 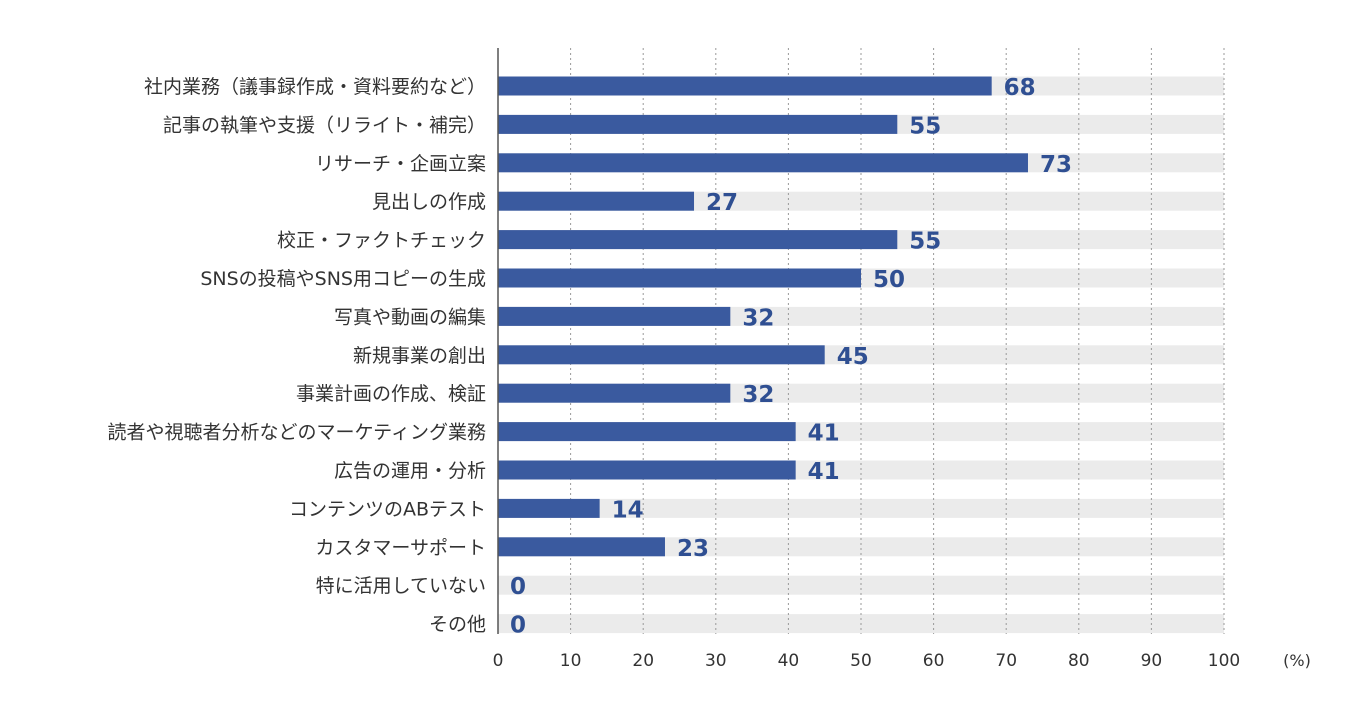 What do you see at coordinates (1056, 165) in the screenshot?
I see `value-label: 73` at bounding box center [1056, 165].